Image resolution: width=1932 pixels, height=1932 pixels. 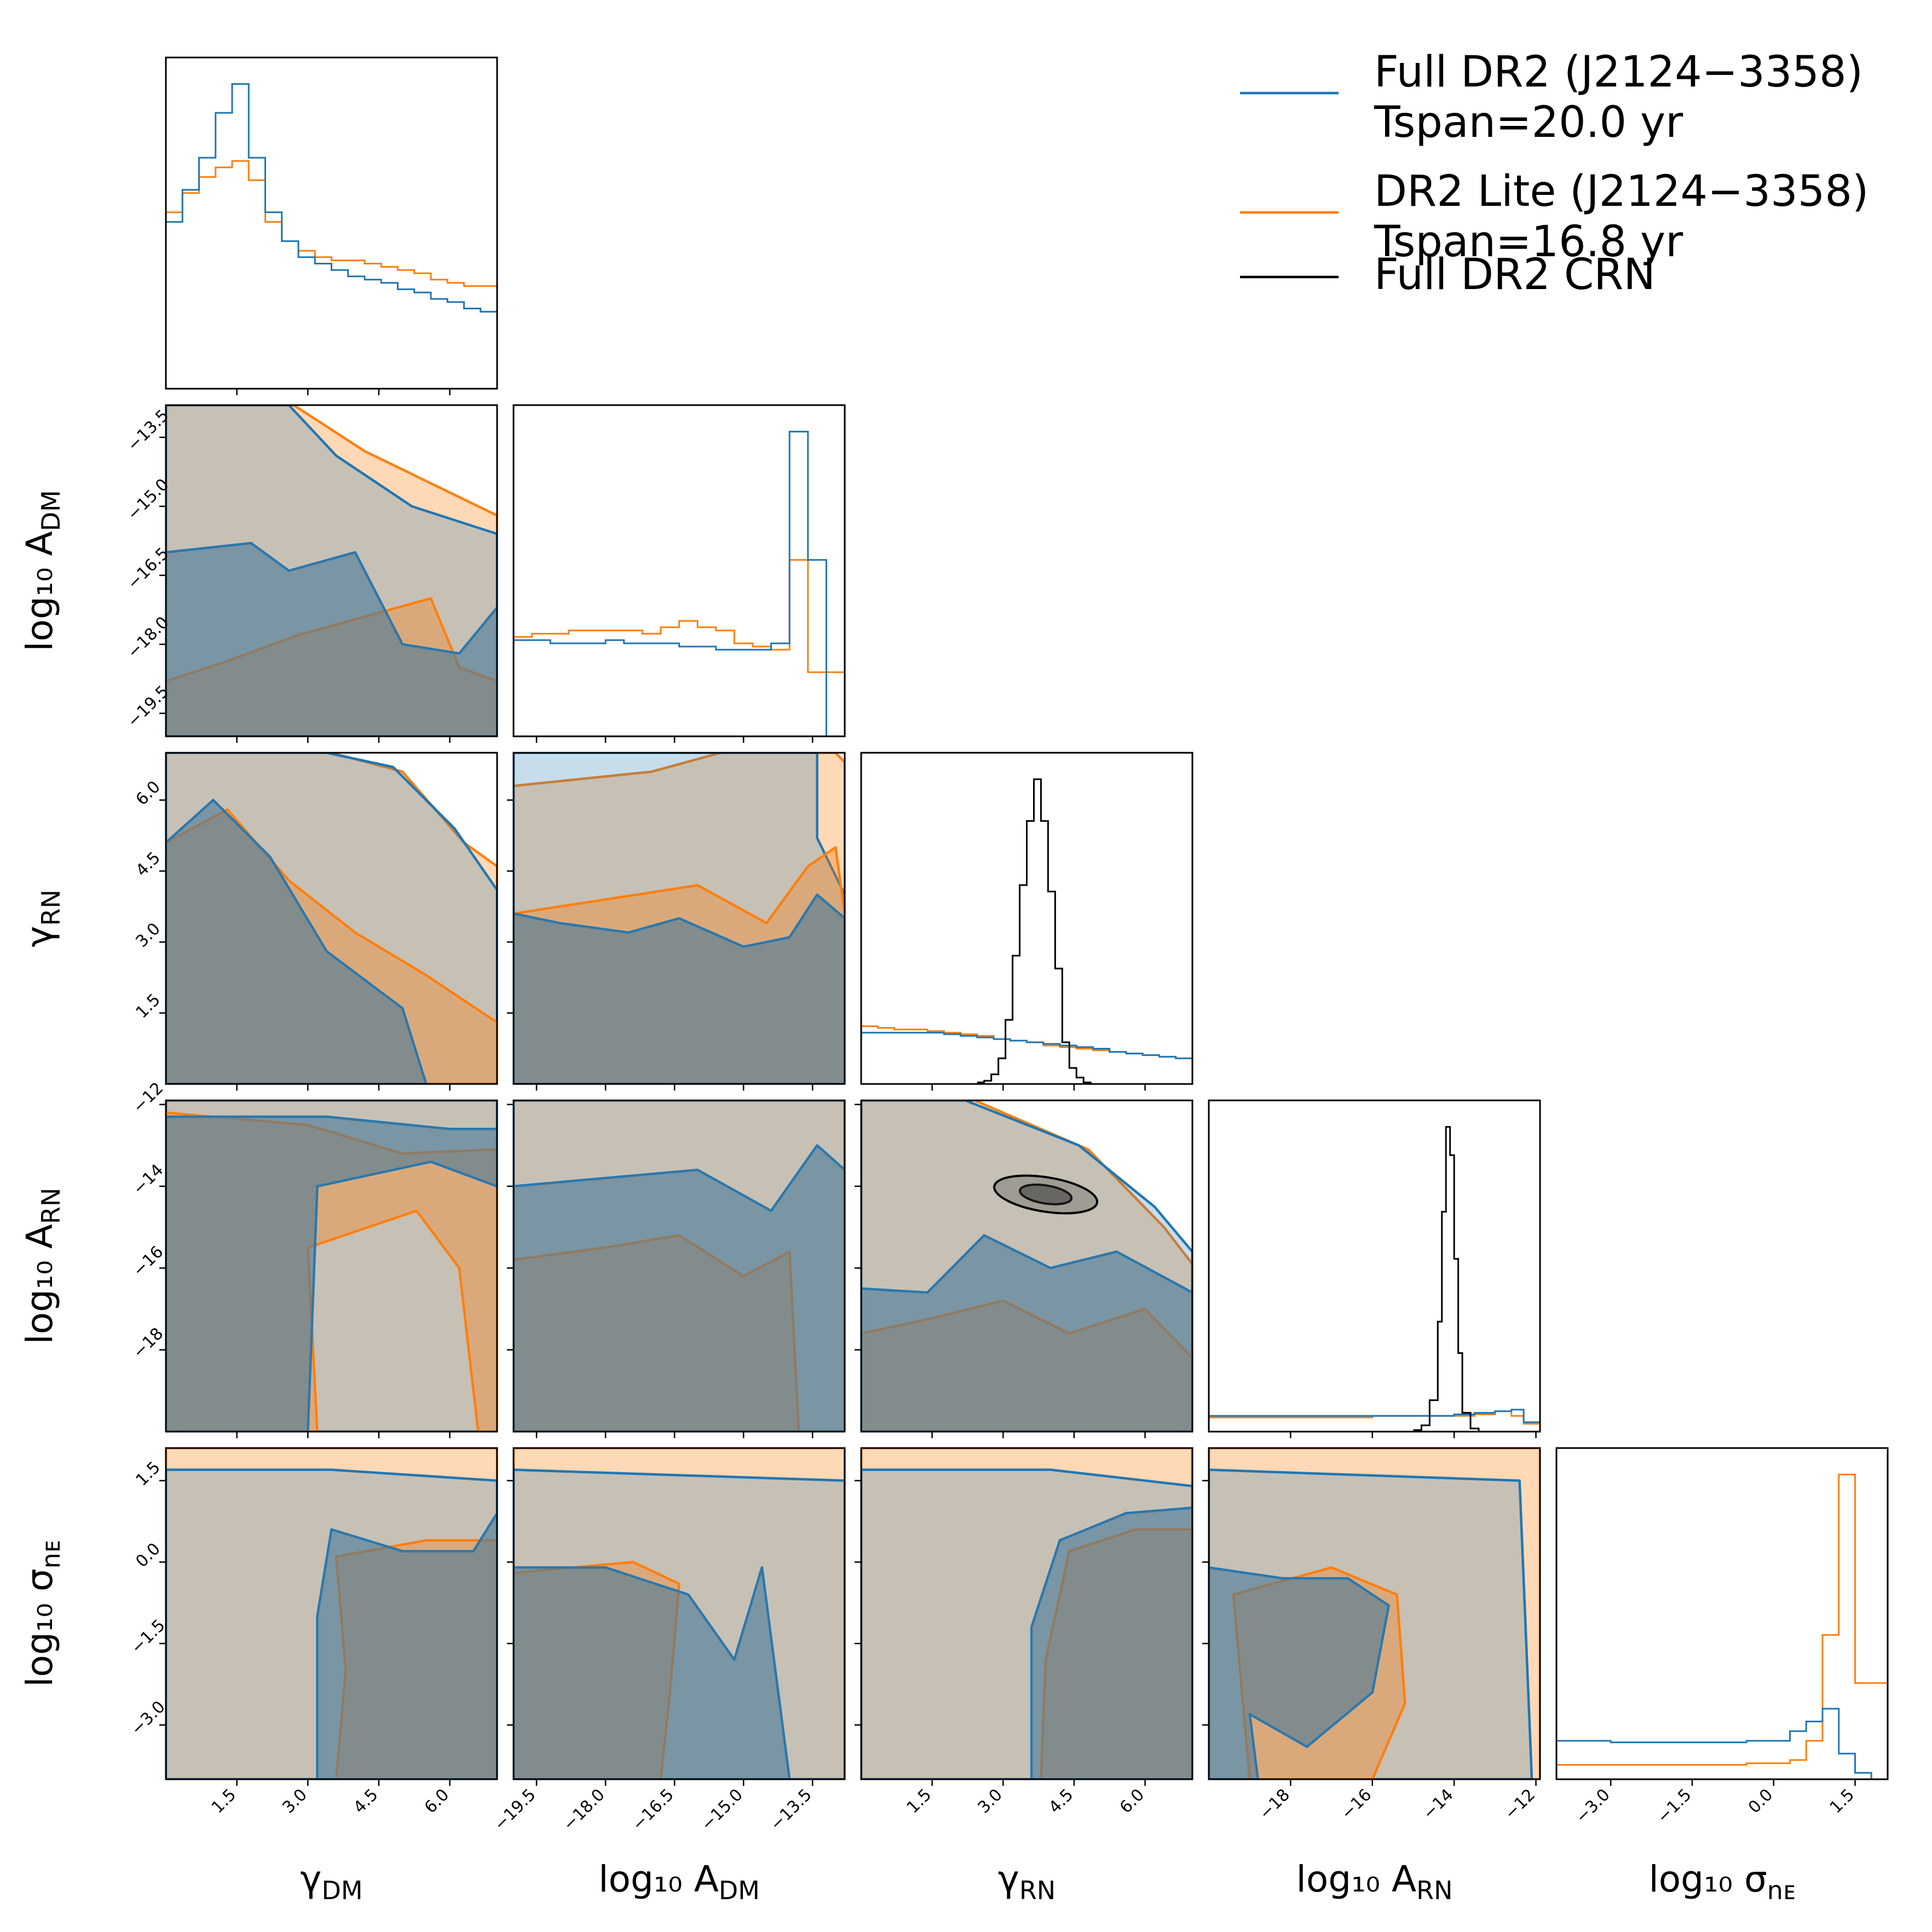 I want to click on ylabel-sig: log₁₀ σnᴇ, so click(x=42, y=1613).